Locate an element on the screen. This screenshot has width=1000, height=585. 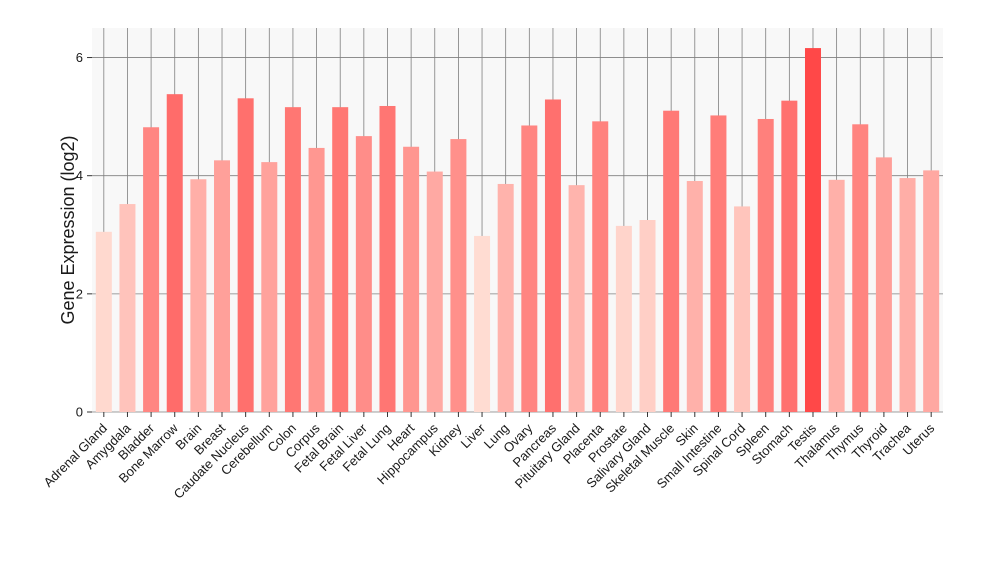
bar-fetal-brain is located at coordinates (340, 259).